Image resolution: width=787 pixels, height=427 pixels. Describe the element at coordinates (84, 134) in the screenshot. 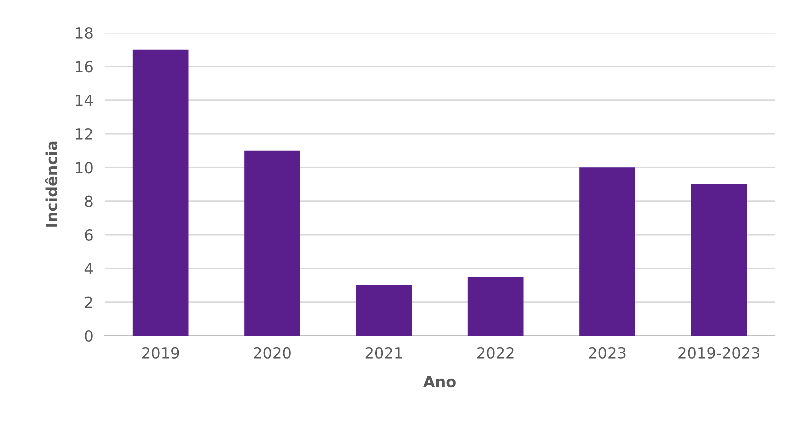

I see `y-tick-label: 12` at that location.